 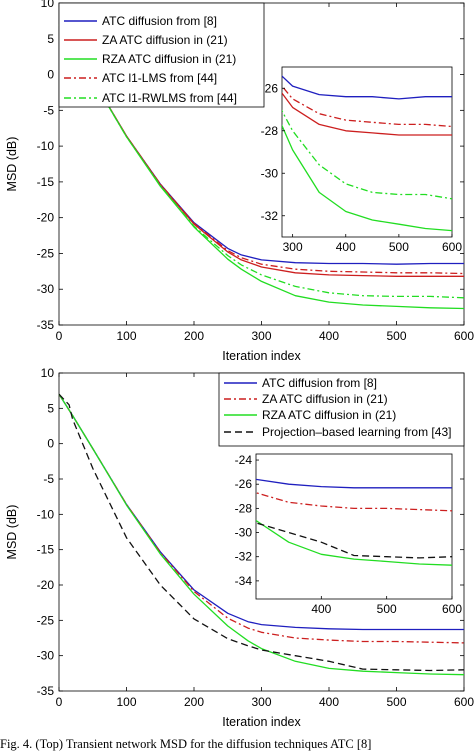 I want to click on inset-x-tick-label: 300, so click(x=293, y=247).